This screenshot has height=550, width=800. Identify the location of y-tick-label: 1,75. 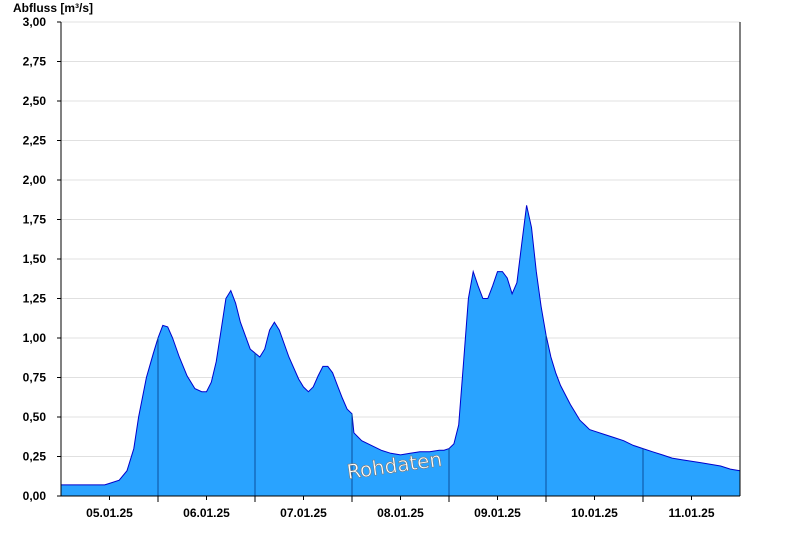
(35, 220).